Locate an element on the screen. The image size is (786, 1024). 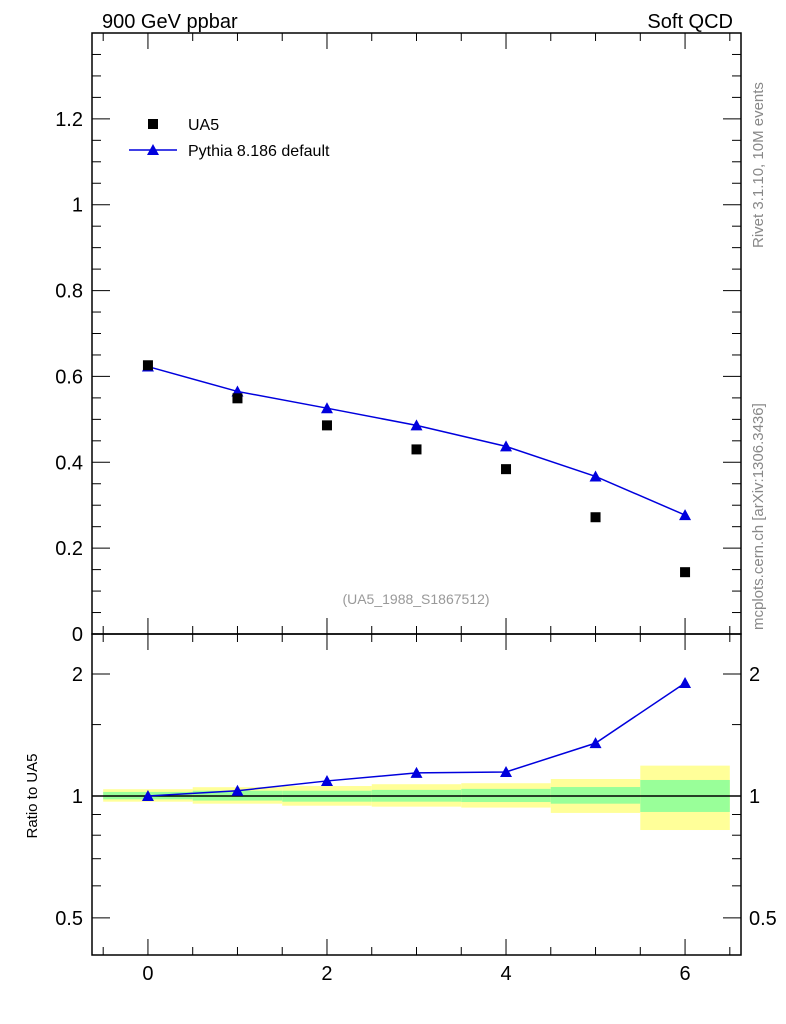
ratio-y-tick-label-left: 1 is located at coordinates (77, 797).